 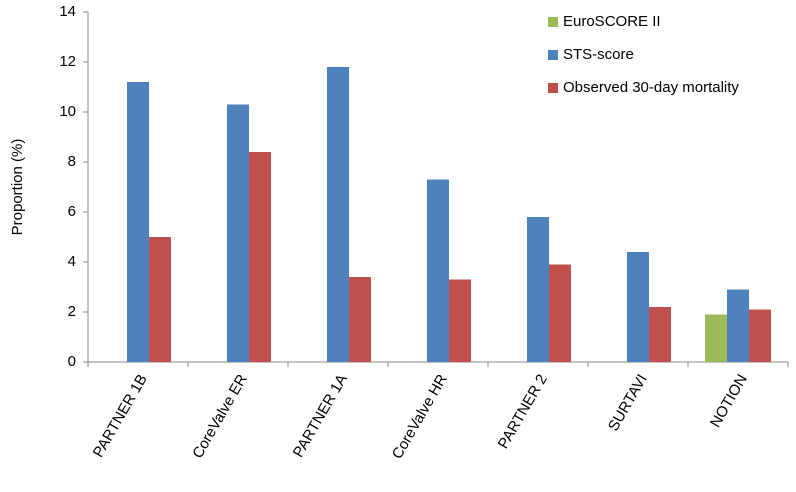 I want to click on x-tick-label: PARTNER 1A, so click(x=320, y=415).